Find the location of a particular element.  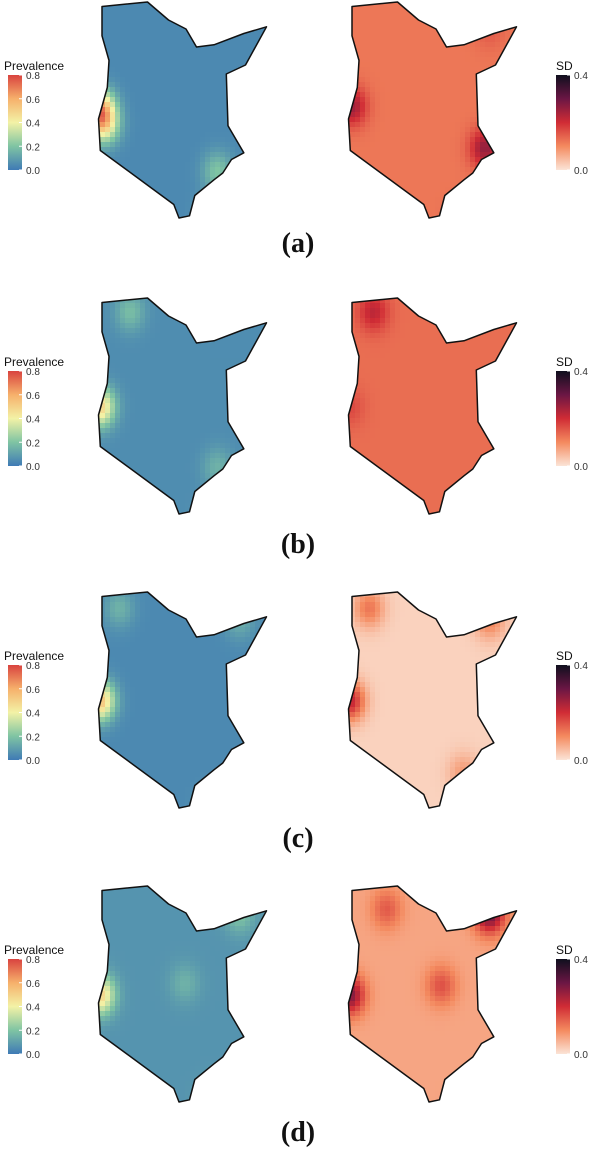

legend-tick-label: 0.8 is located at coordinates (33, 372).